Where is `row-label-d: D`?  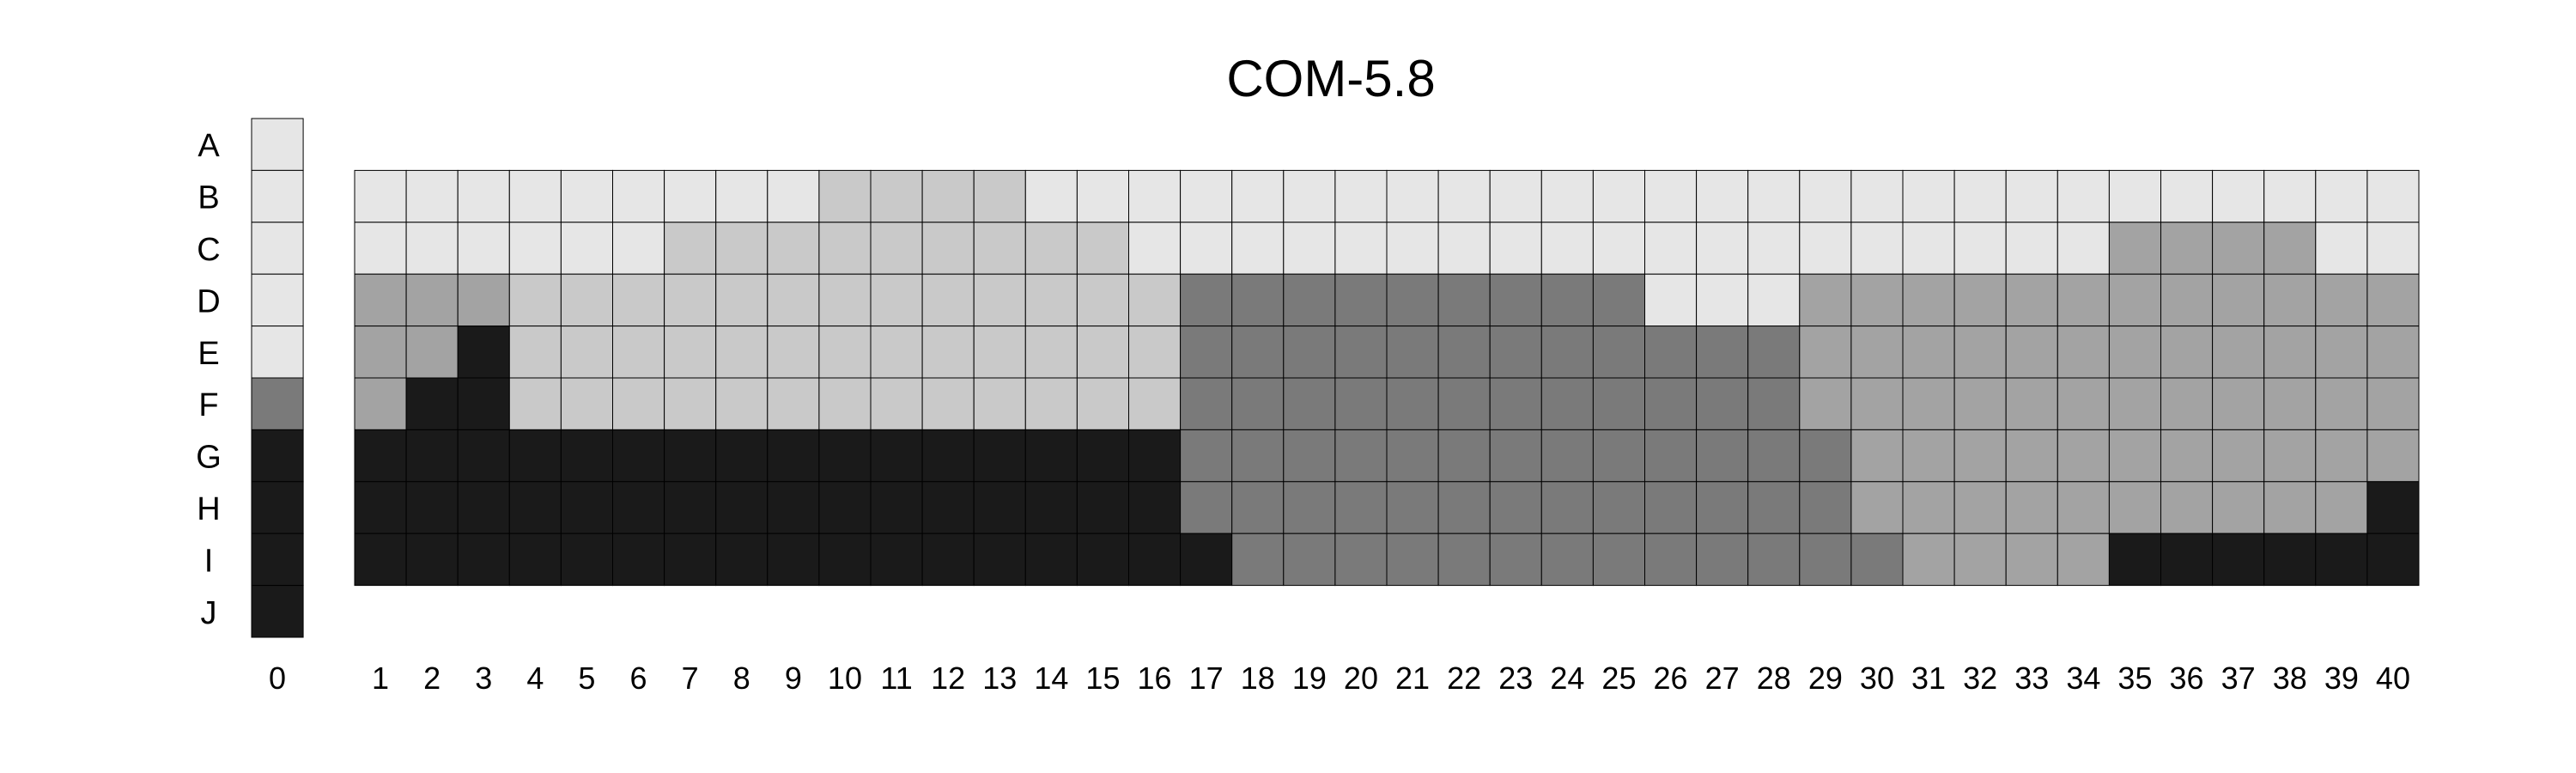 row-label-d: D is located at coordinates (208, 301).